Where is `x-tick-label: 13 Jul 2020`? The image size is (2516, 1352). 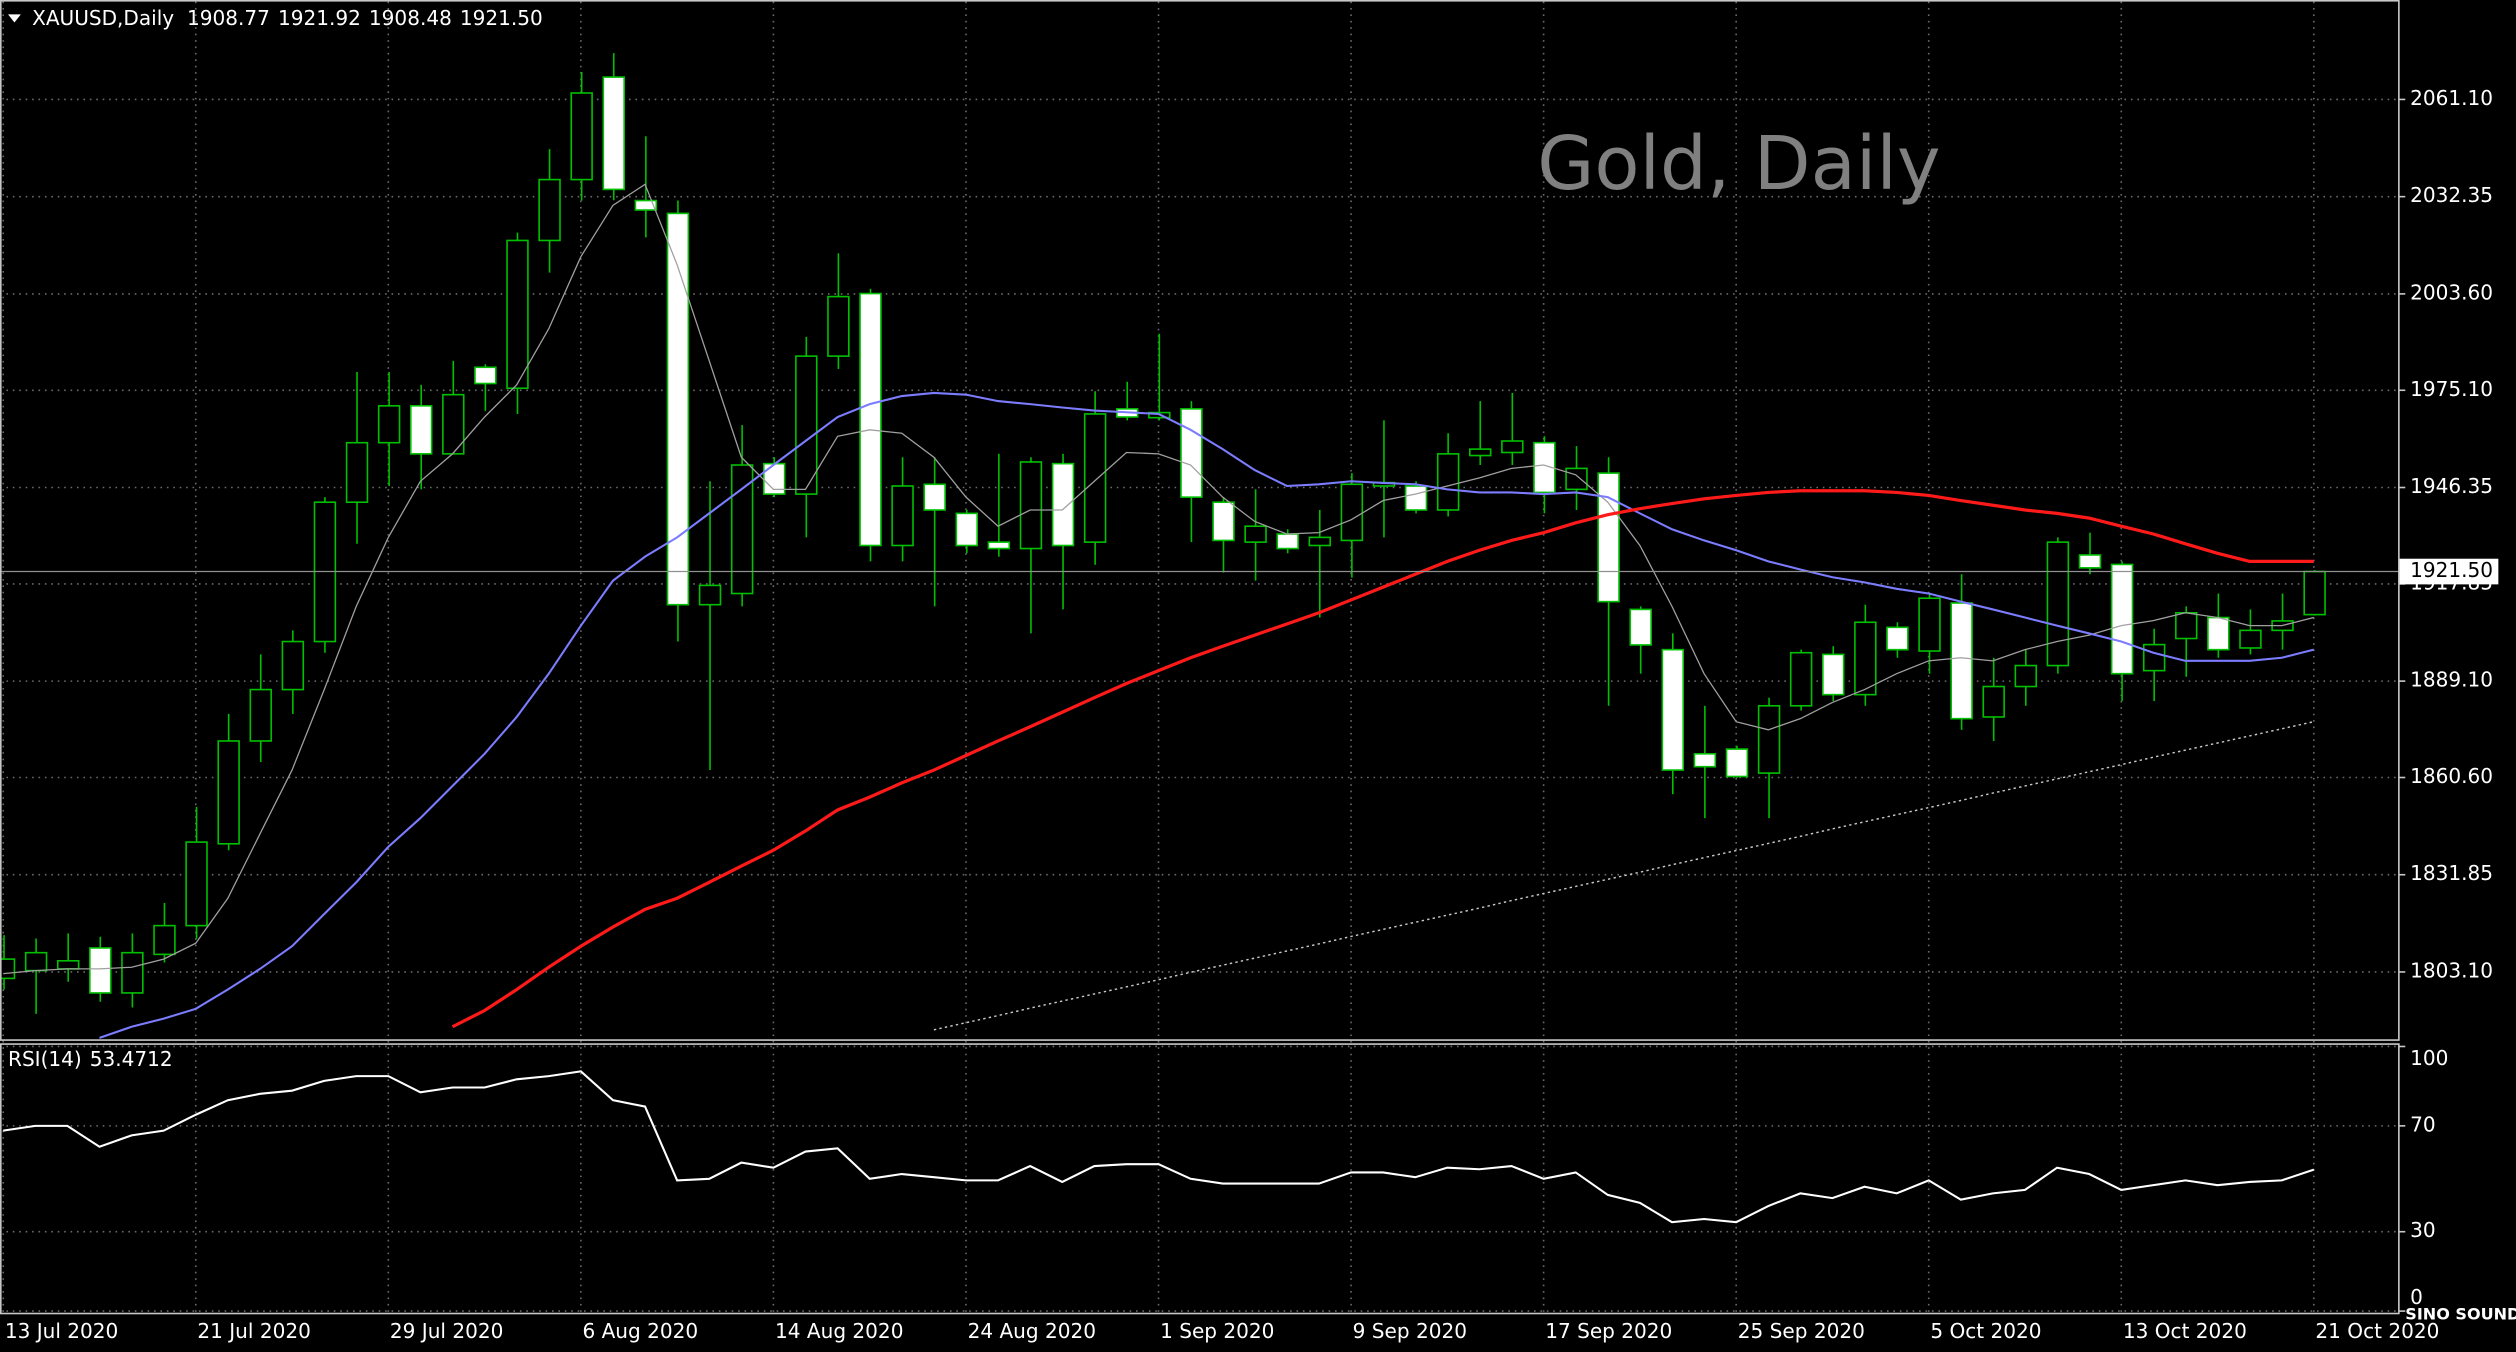 x-tick-label: 13 Jul 2020 is located at coordinates (61, 1331).